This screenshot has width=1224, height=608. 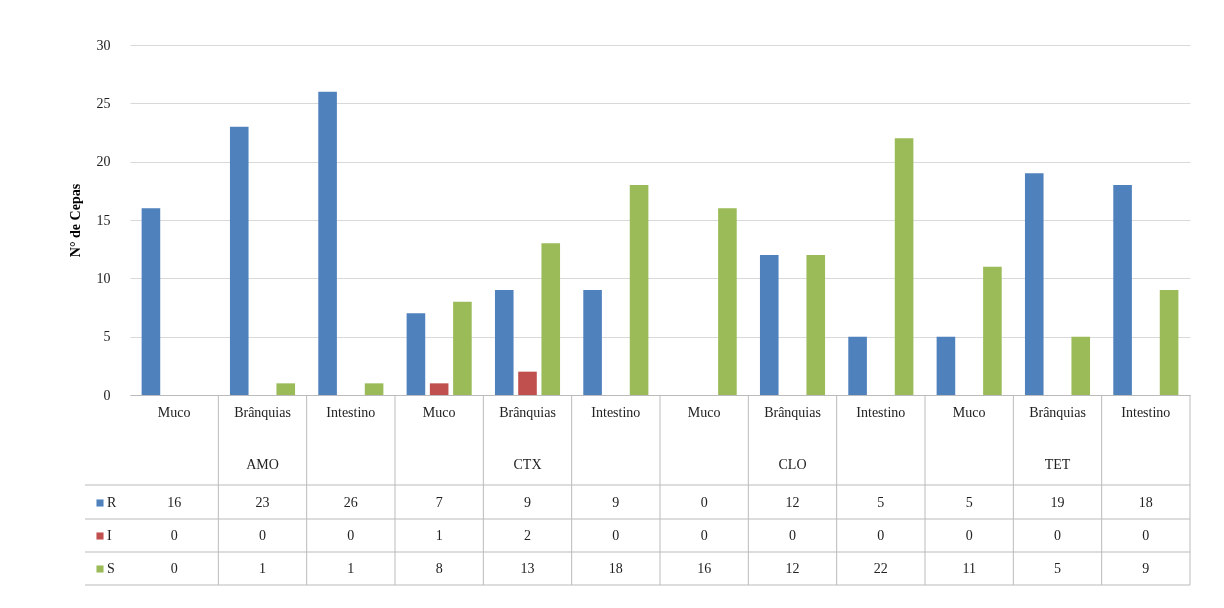 I want to click on legend-label: R, so click(x=112, y=502).